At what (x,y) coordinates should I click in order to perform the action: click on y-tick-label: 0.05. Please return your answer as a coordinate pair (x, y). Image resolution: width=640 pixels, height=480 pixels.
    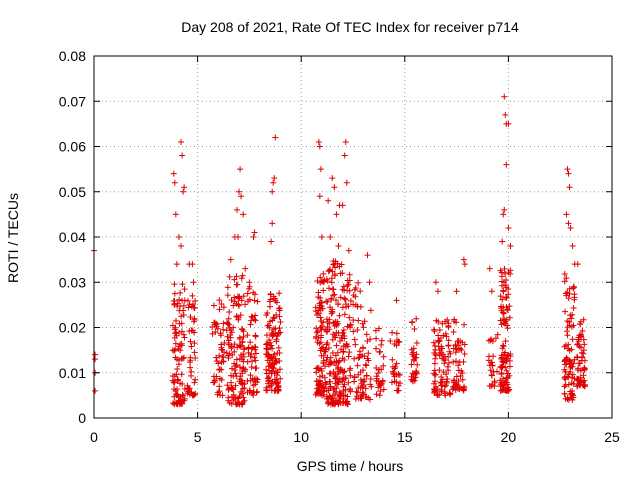
    Looking at the image, I should click on (72, 192).